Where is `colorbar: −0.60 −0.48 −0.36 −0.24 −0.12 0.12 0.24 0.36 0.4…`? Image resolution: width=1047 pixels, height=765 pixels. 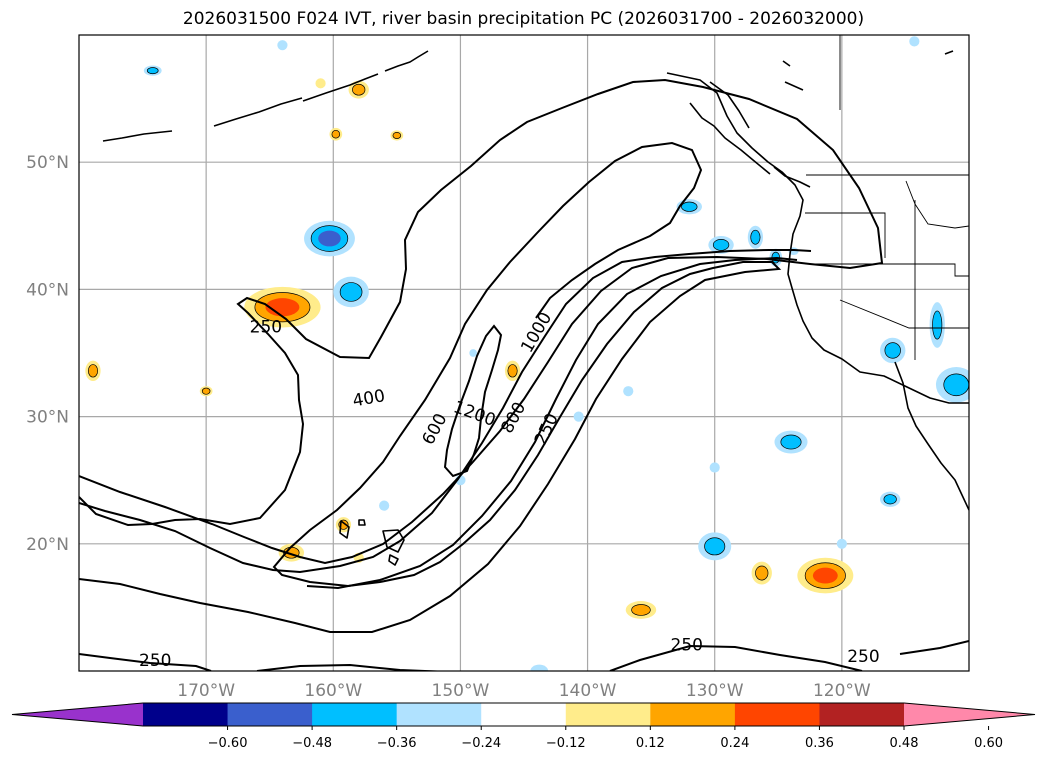 colorbar: −0.60 −0.48 −0.36 −0.24 −0.12 0.12 0.24 0.36 0.4… is located at coordinates (523, 726).